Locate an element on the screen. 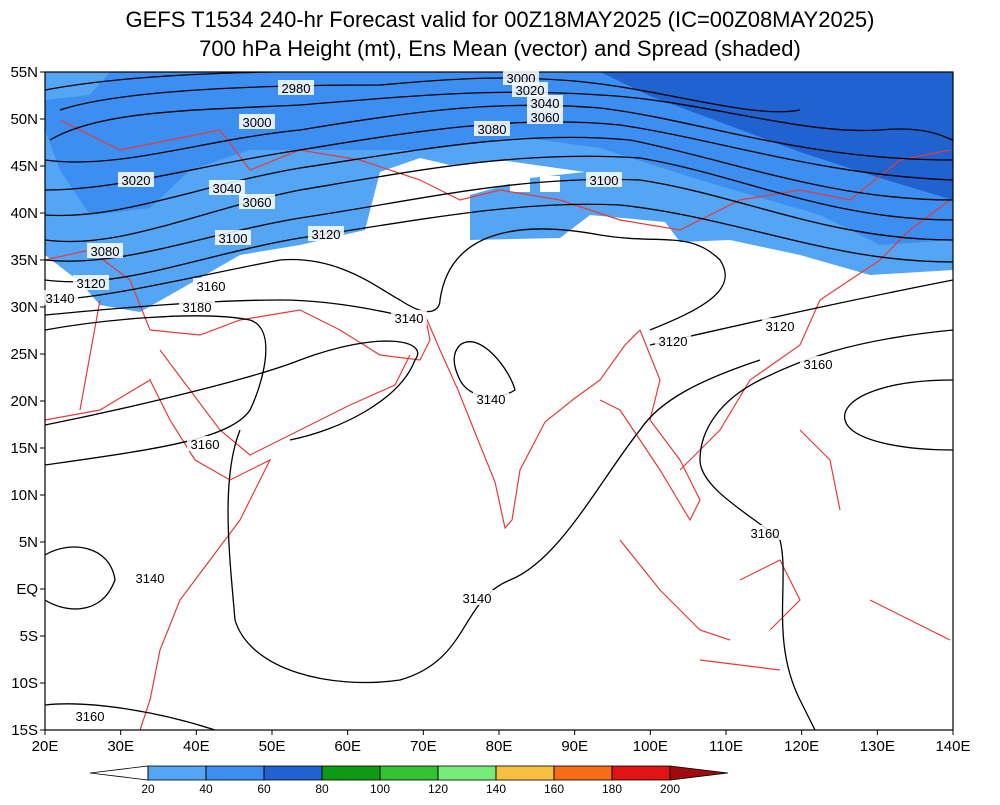  colorbar-label: 180 is located at coordinates (612, 789).